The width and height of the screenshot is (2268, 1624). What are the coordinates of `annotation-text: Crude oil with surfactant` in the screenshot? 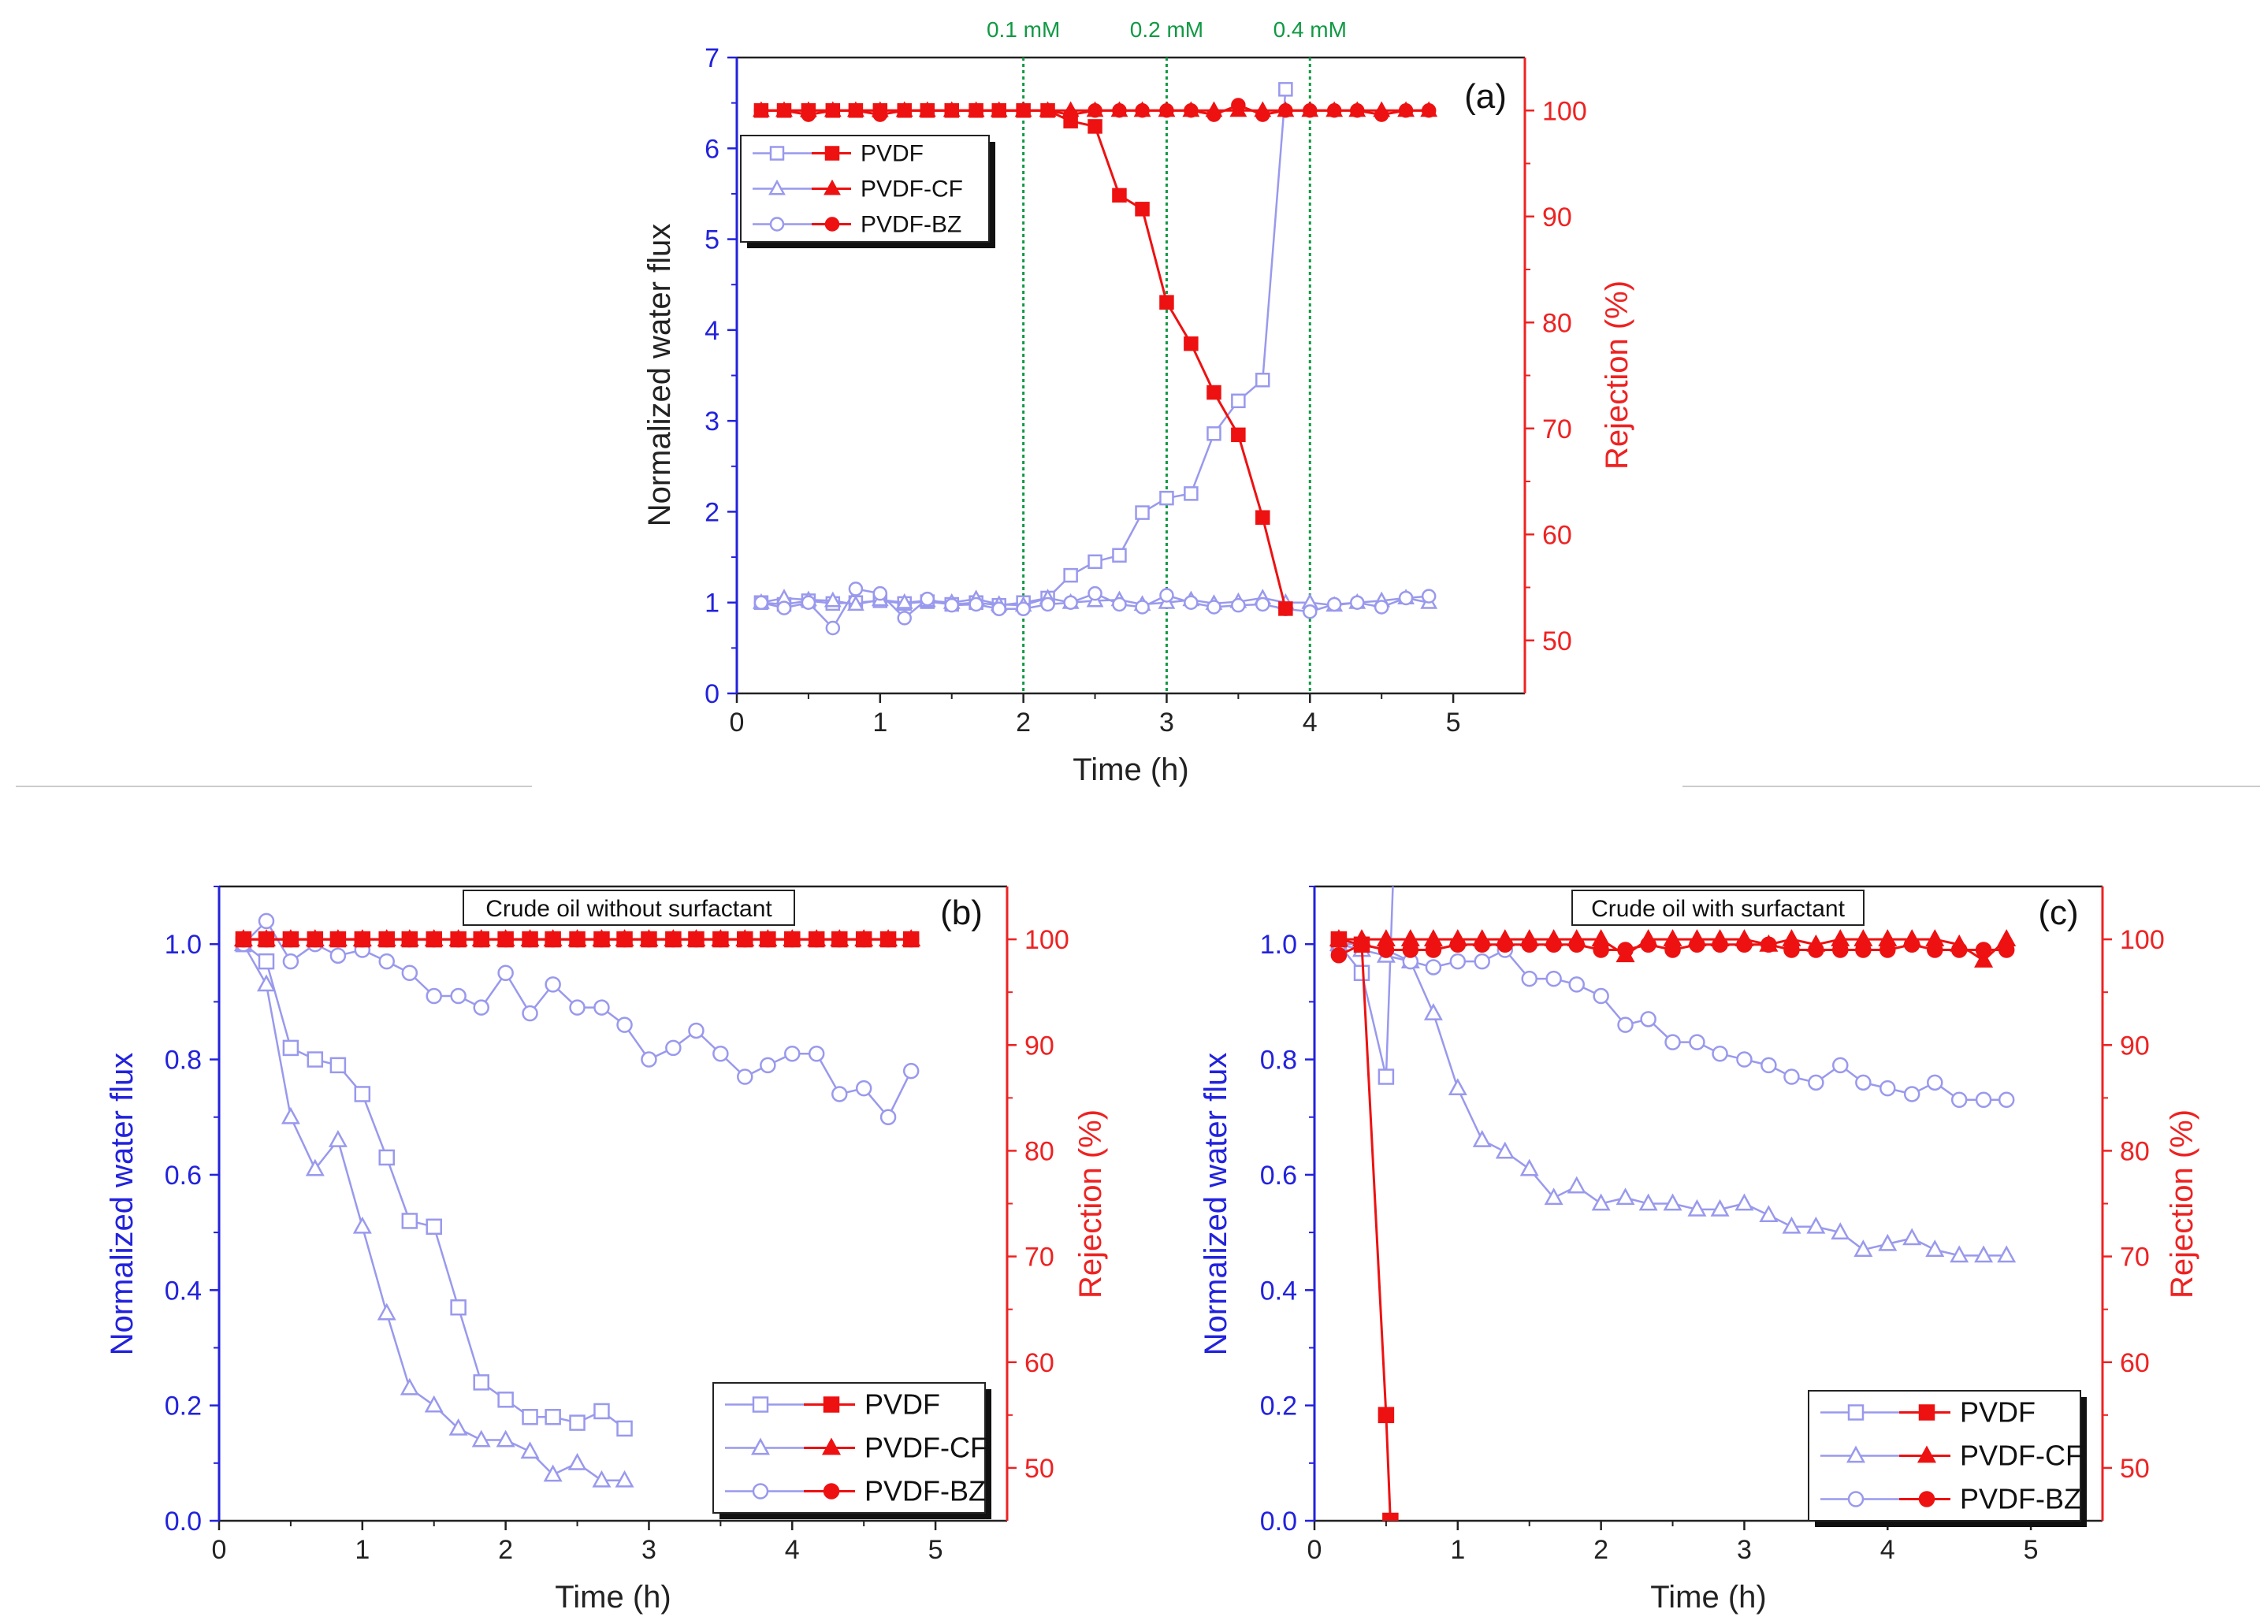 It's located at (1718, 909).